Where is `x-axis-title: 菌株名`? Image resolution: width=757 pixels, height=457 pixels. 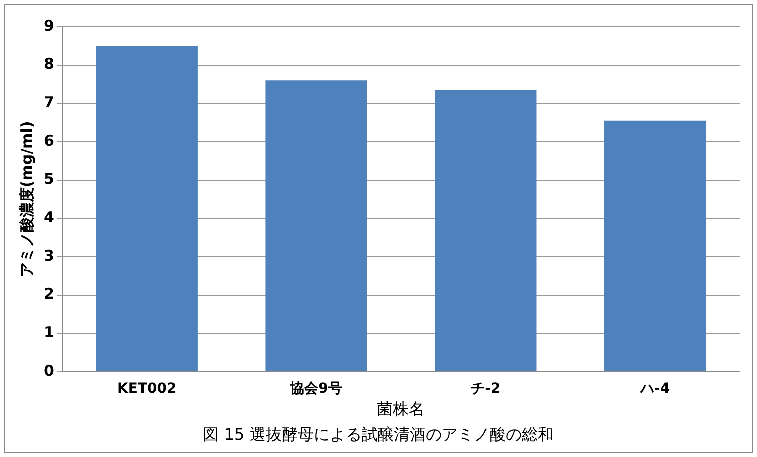
x-axis-title: 菌株名 is located at coordinates (401, 409).